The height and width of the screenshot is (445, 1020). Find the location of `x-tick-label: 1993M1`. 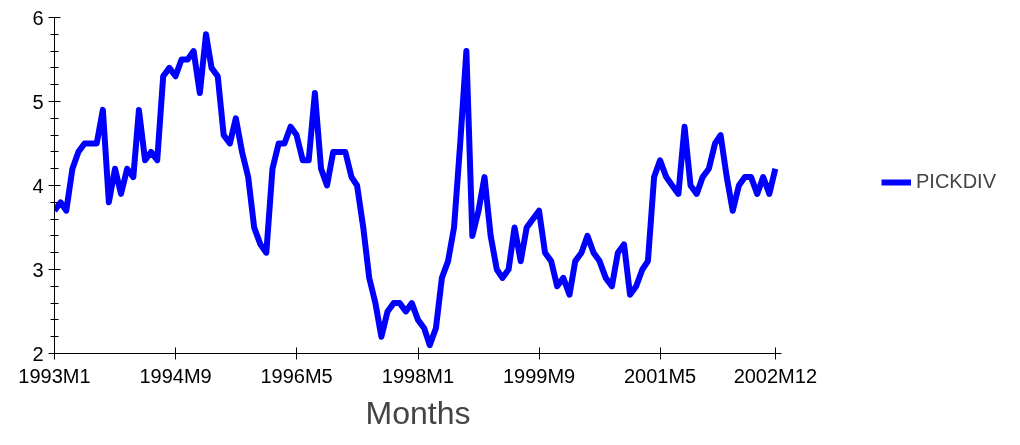

x-tick-label: 1993M1 is located at coordinates (54, 375).